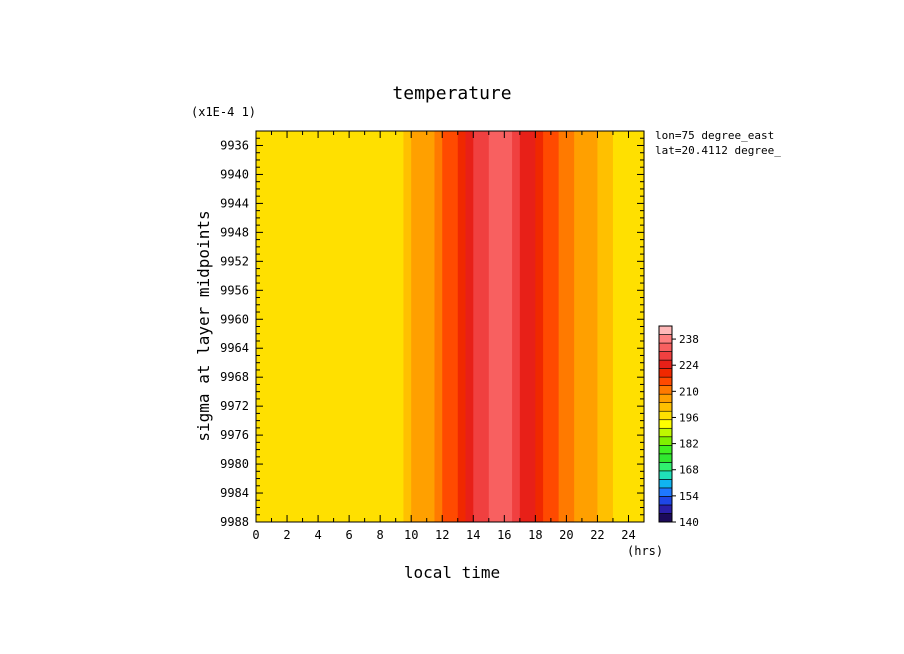 This screenshot has height=654, width=904. I want to click on lon-annotation: lon=75 degree_east, so click(714, 135).